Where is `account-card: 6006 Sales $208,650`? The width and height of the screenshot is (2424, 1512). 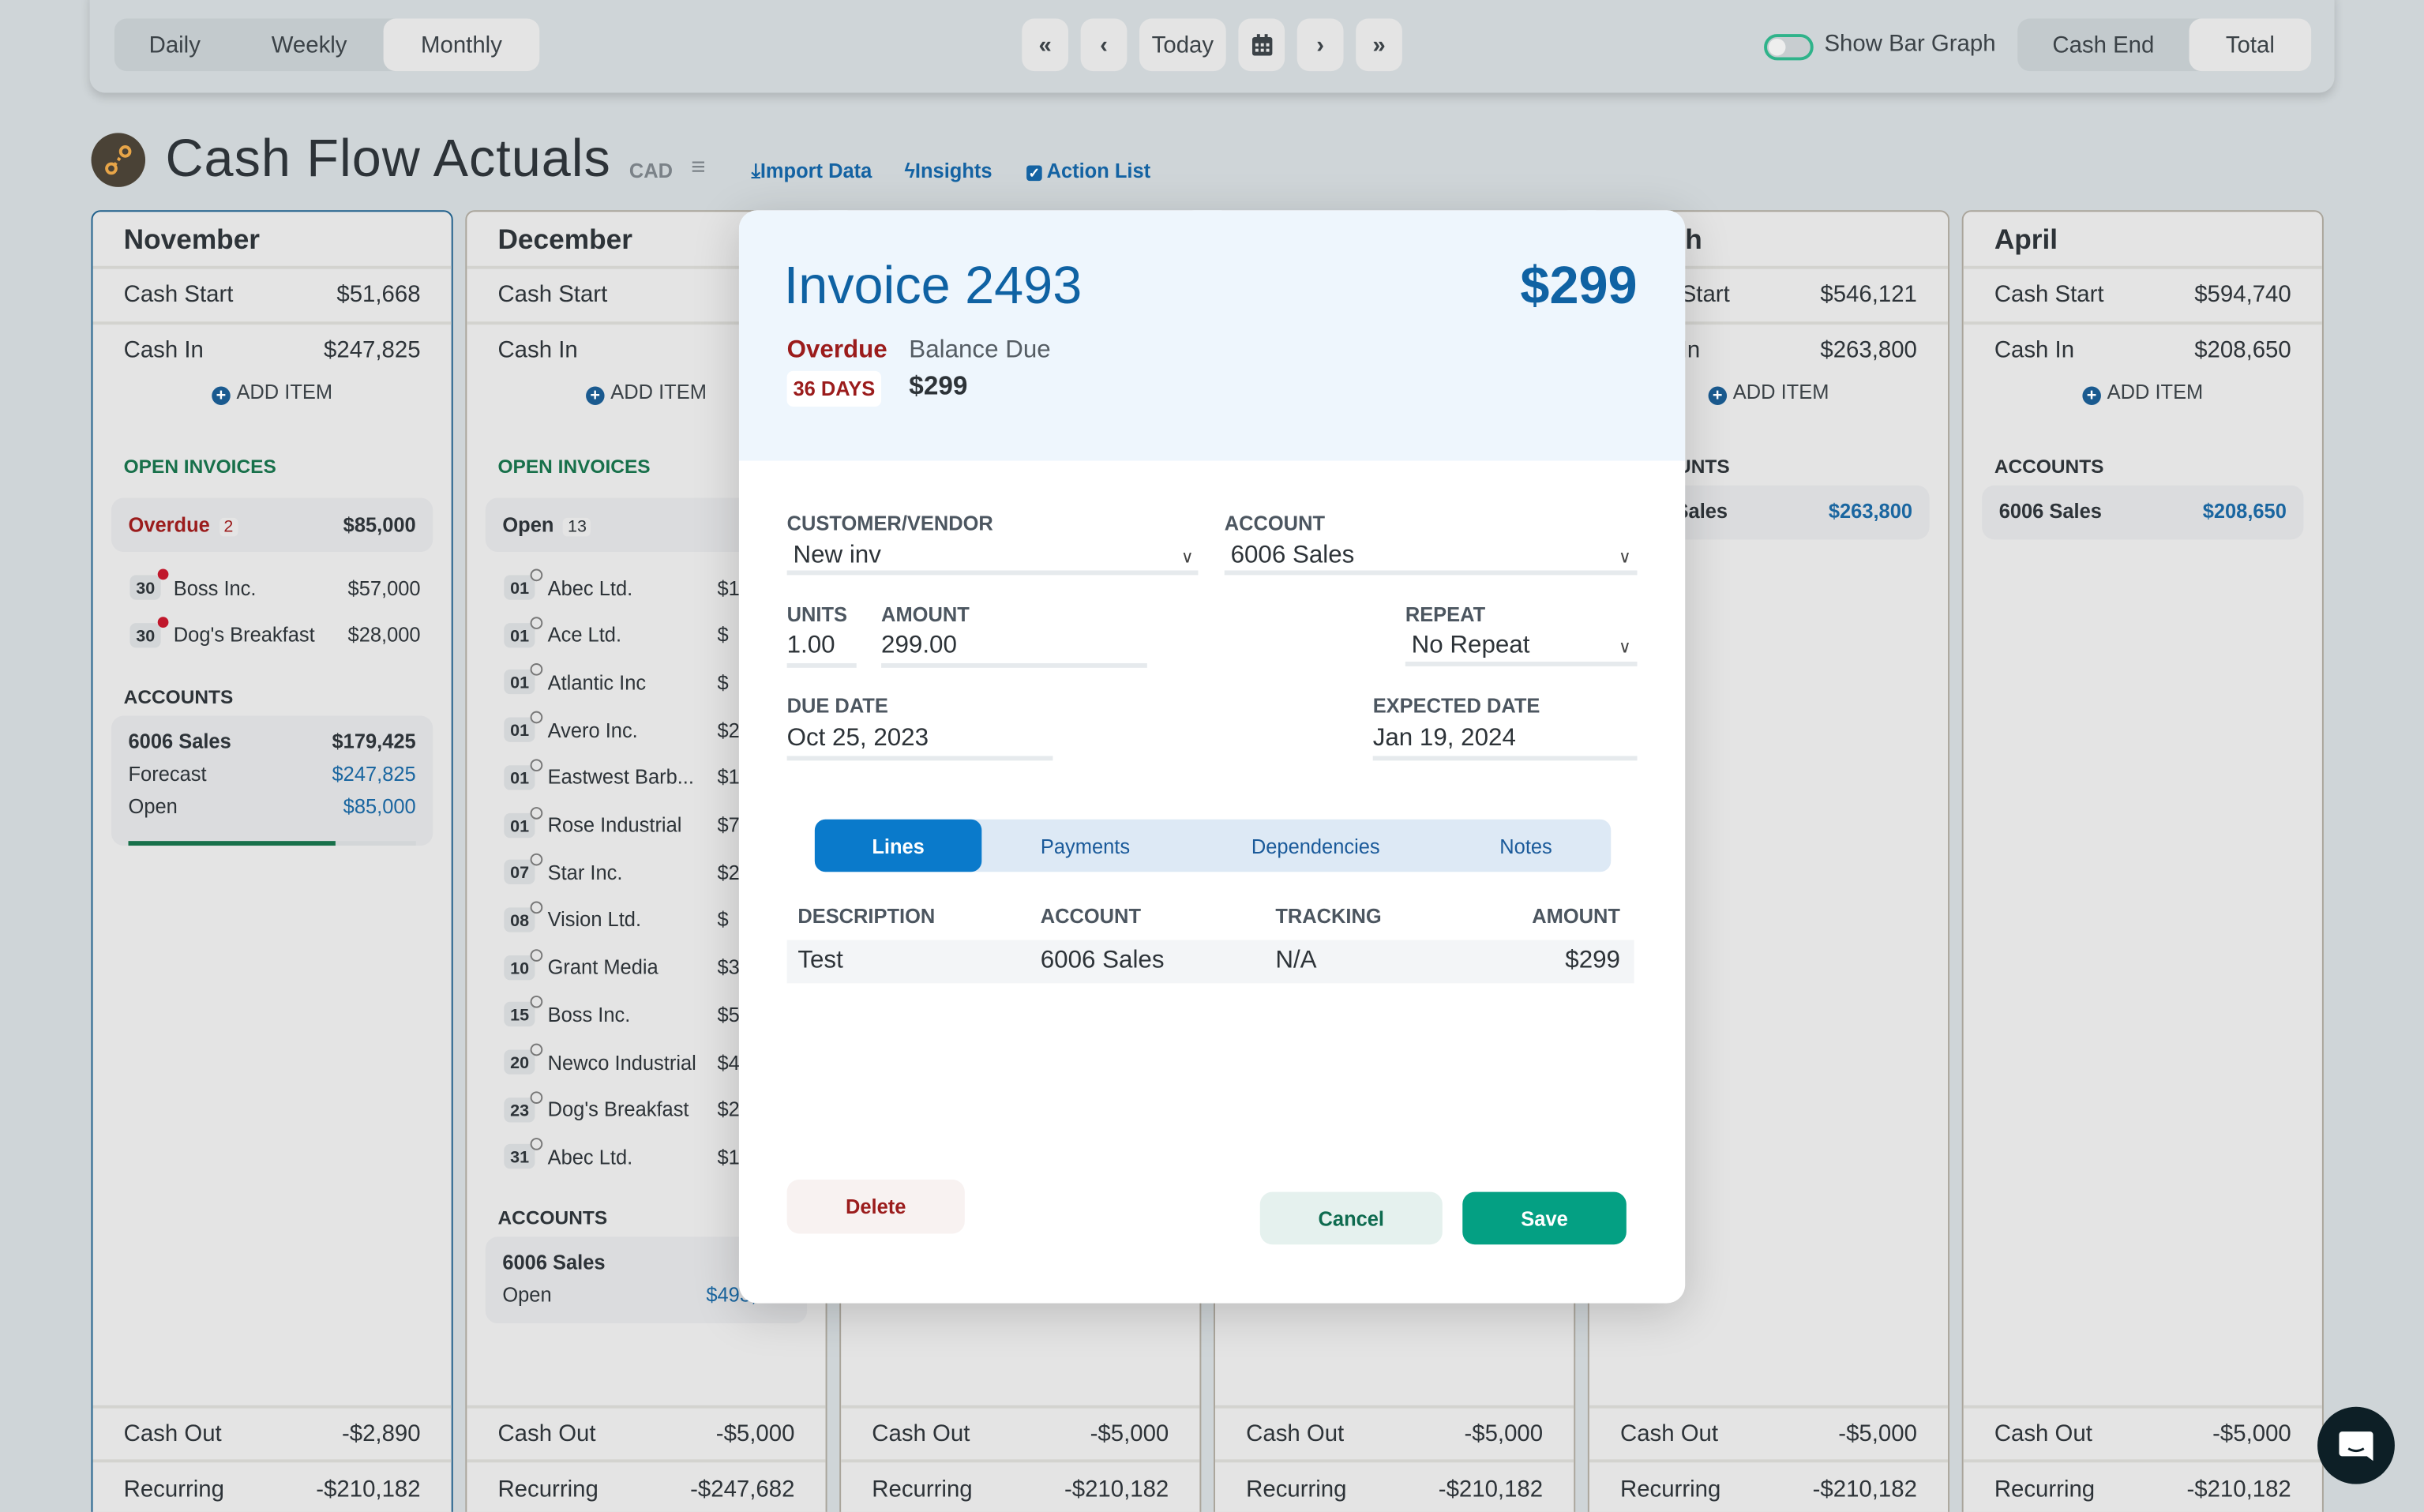
account-card: 6006 Sales $208,650 is located at coordinates (2143, 512).